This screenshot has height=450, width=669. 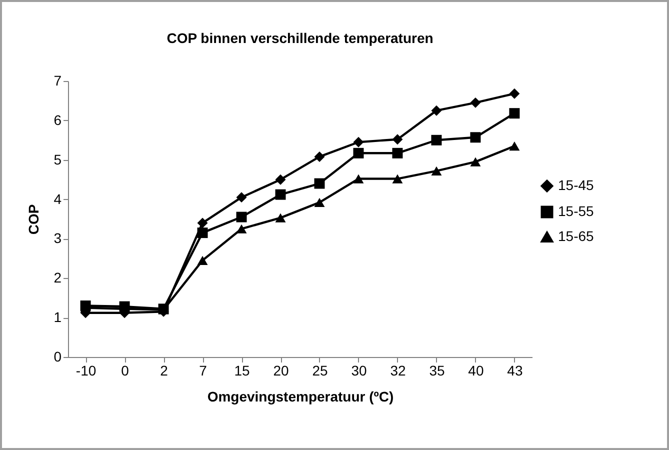 I want to click on x-tick-label: 30, so click(x=359, y=370).